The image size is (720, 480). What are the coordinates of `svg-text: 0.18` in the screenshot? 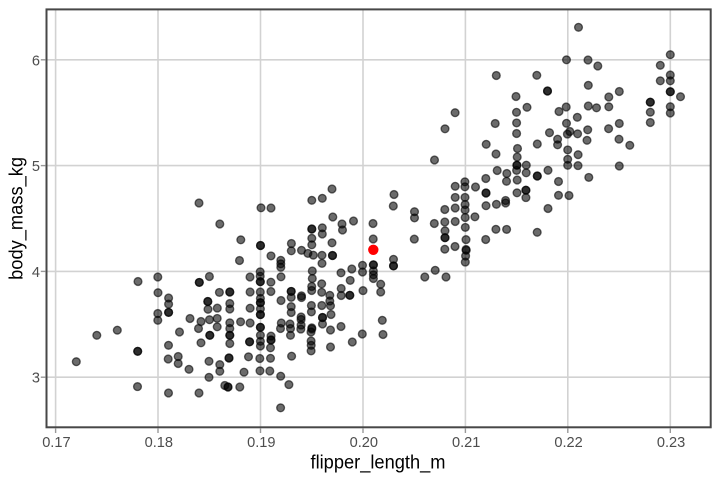 It's located at (159, 443).